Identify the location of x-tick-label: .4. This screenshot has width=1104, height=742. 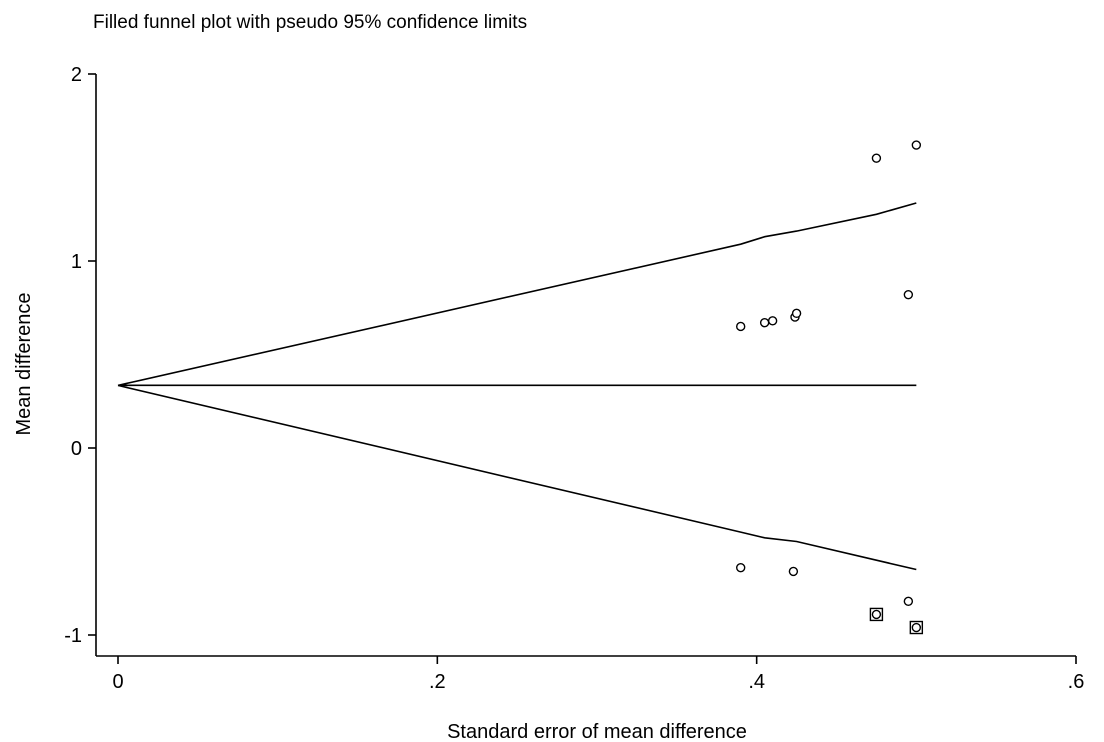
(756, 682).